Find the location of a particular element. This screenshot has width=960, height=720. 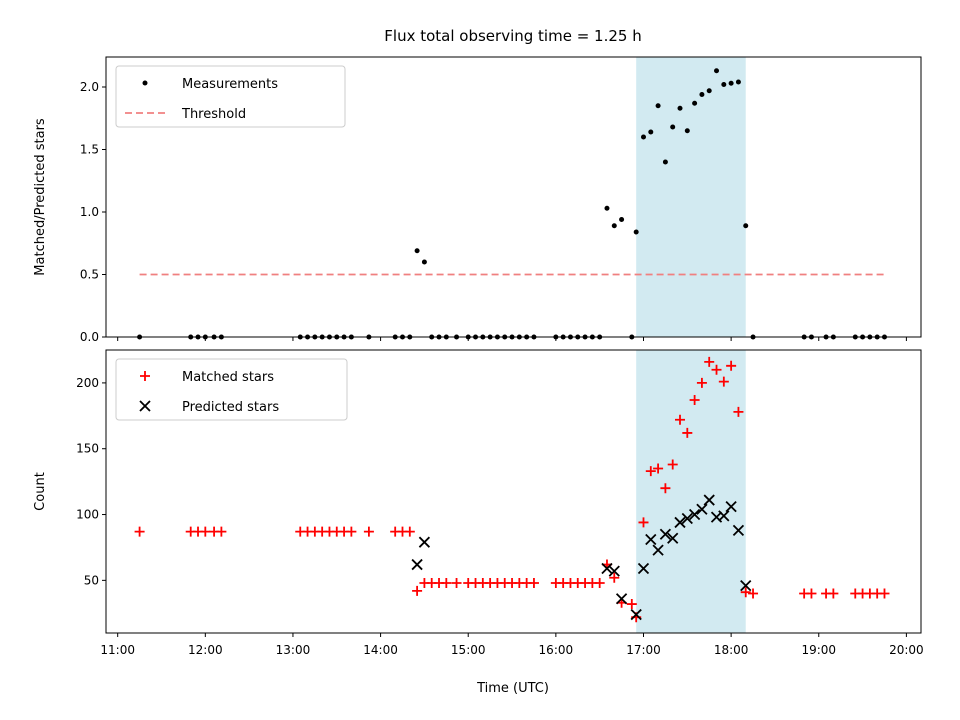

legend: Measurements Threshold is located at coordinates (230, 96).